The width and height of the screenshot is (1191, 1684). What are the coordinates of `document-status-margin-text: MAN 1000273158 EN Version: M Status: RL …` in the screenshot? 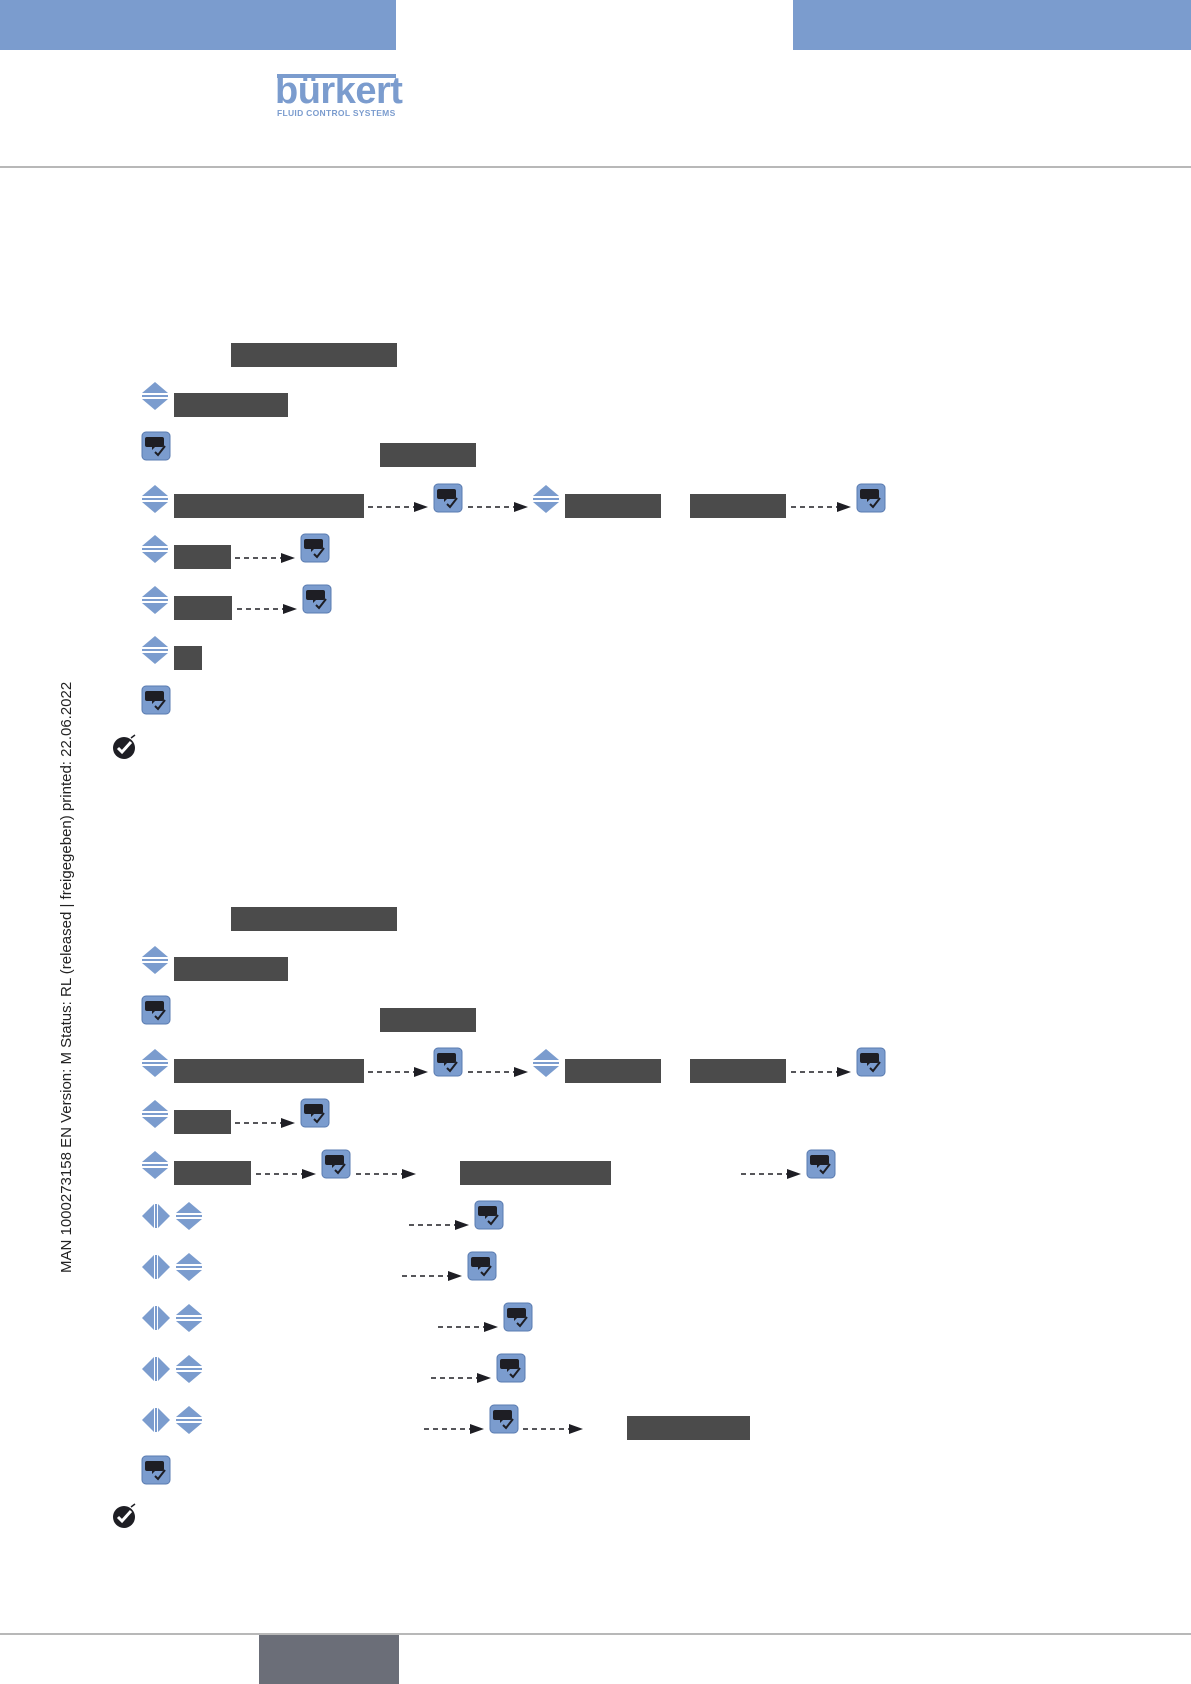 It's located at (66, 977).